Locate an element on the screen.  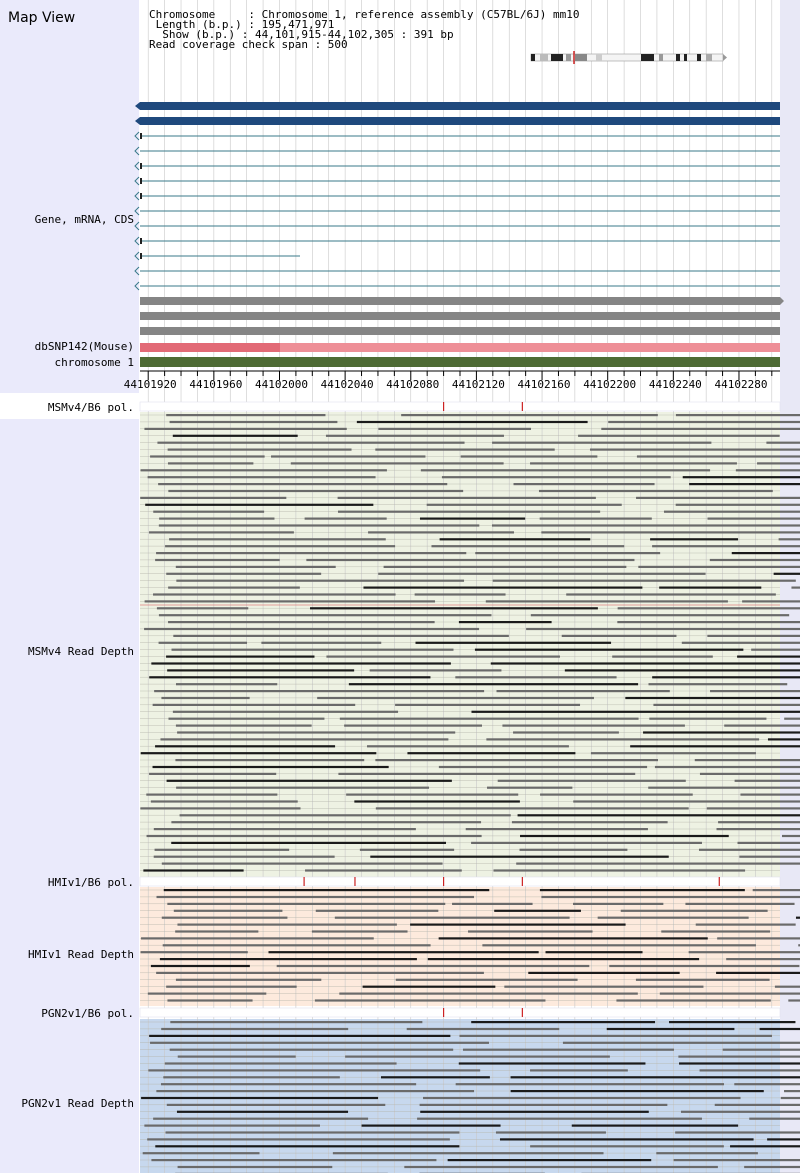
pol-bar is located at coordinates (460, 881).